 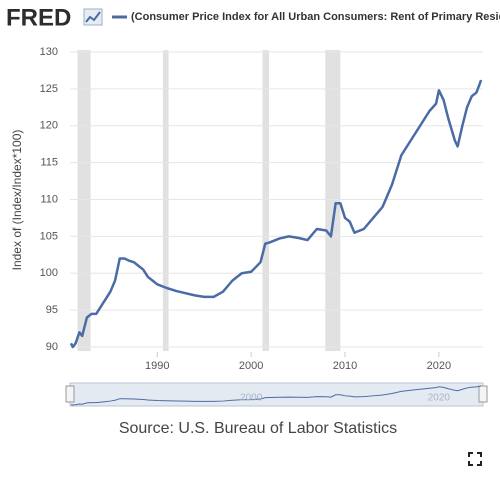 I want to click on x-tick-label: 2010, so click(x=345, y=366).